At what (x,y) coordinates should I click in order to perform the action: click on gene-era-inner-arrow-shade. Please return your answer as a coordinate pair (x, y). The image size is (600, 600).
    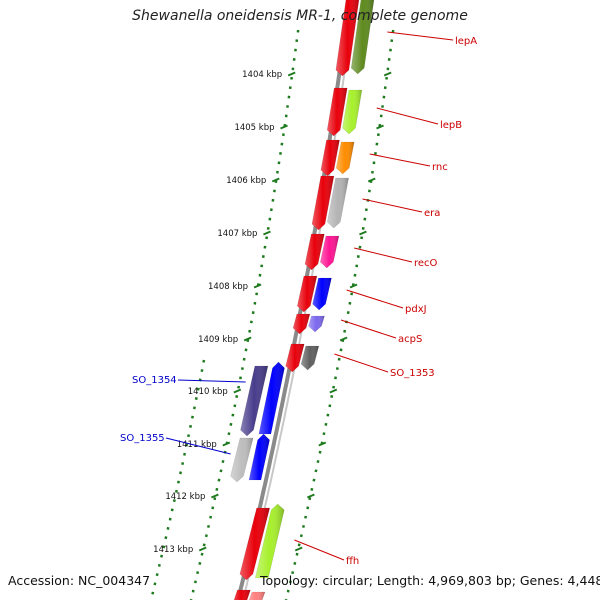
    Looking at the image, I should click on (323, 203).